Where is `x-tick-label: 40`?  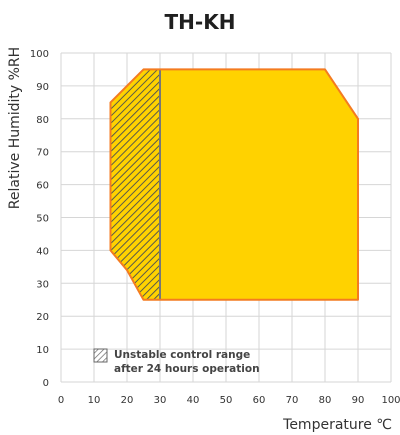 x-tick-label: 40 is located at coordinates (193, 400).